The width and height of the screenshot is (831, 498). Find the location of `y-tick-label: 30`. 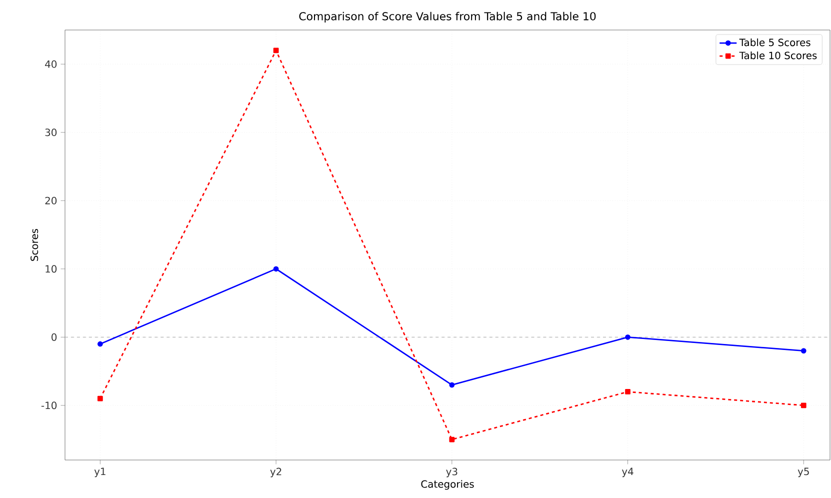

y-tick-label: 30 is located at coordinates (51, 132).